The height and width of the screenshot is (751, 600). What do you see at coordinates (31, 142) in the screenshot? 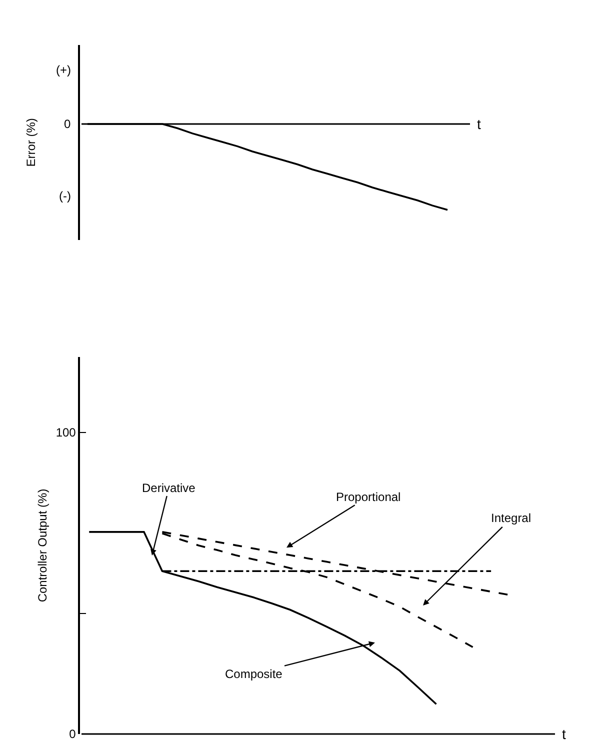
I see `y-axis-title: Error (%)` at bounding box center [31, 142].